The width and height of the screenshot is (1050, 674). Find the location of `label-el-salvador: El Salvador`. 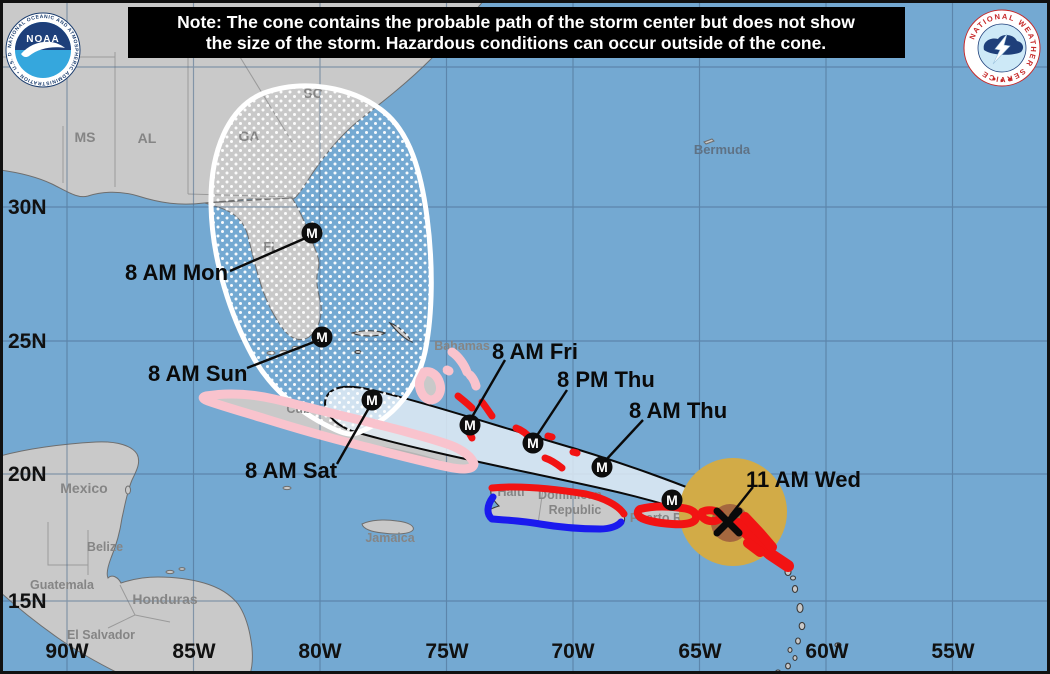

label-el-salvador: El Salvador is located at coordinates (101, 635).